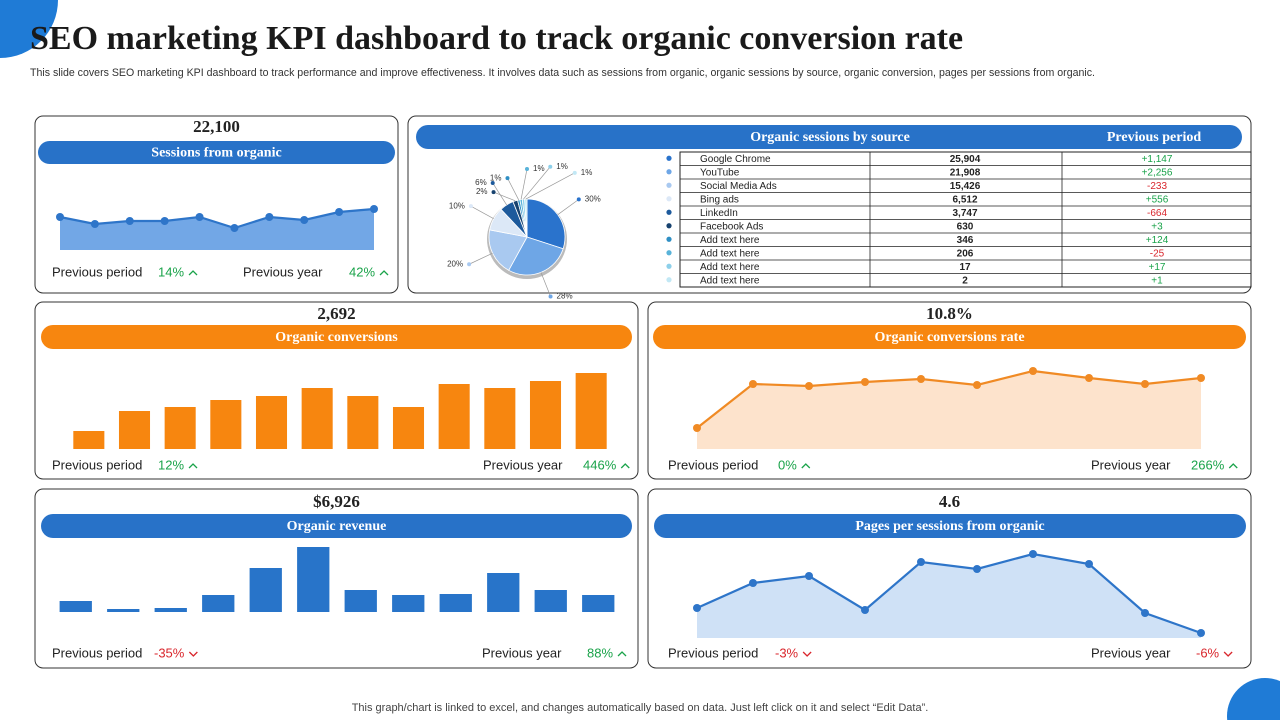  What do you see at coordinates (720, 172) in the screenshot?
I see `source-name: YouTube` at bounding box center [720, 172].